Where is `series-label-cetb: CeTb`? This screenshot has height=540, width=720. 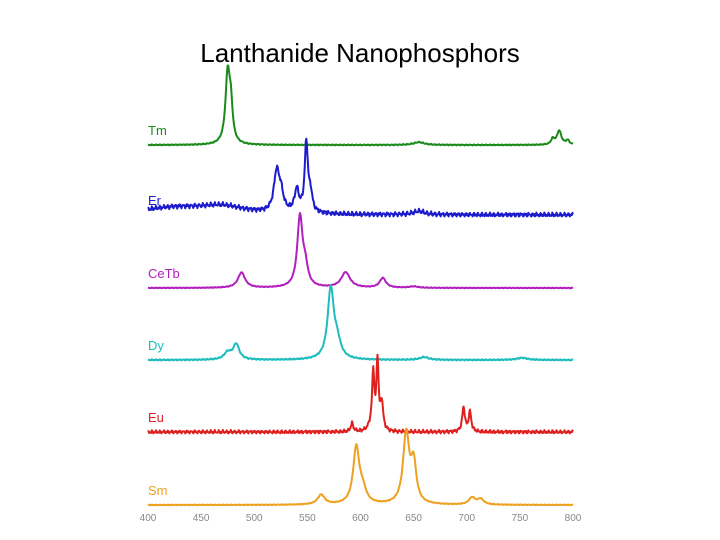
series-label-cetb: CeTb is located at coordinates (164, 273).